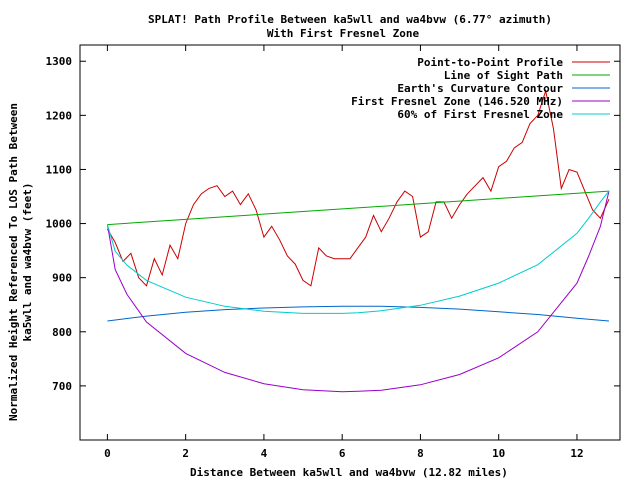 The width and height of the screenshot is (640, 480). Describe the element at coordinates (62, 278) in the screenshot. I see `y-tick-label: 900` at that location.